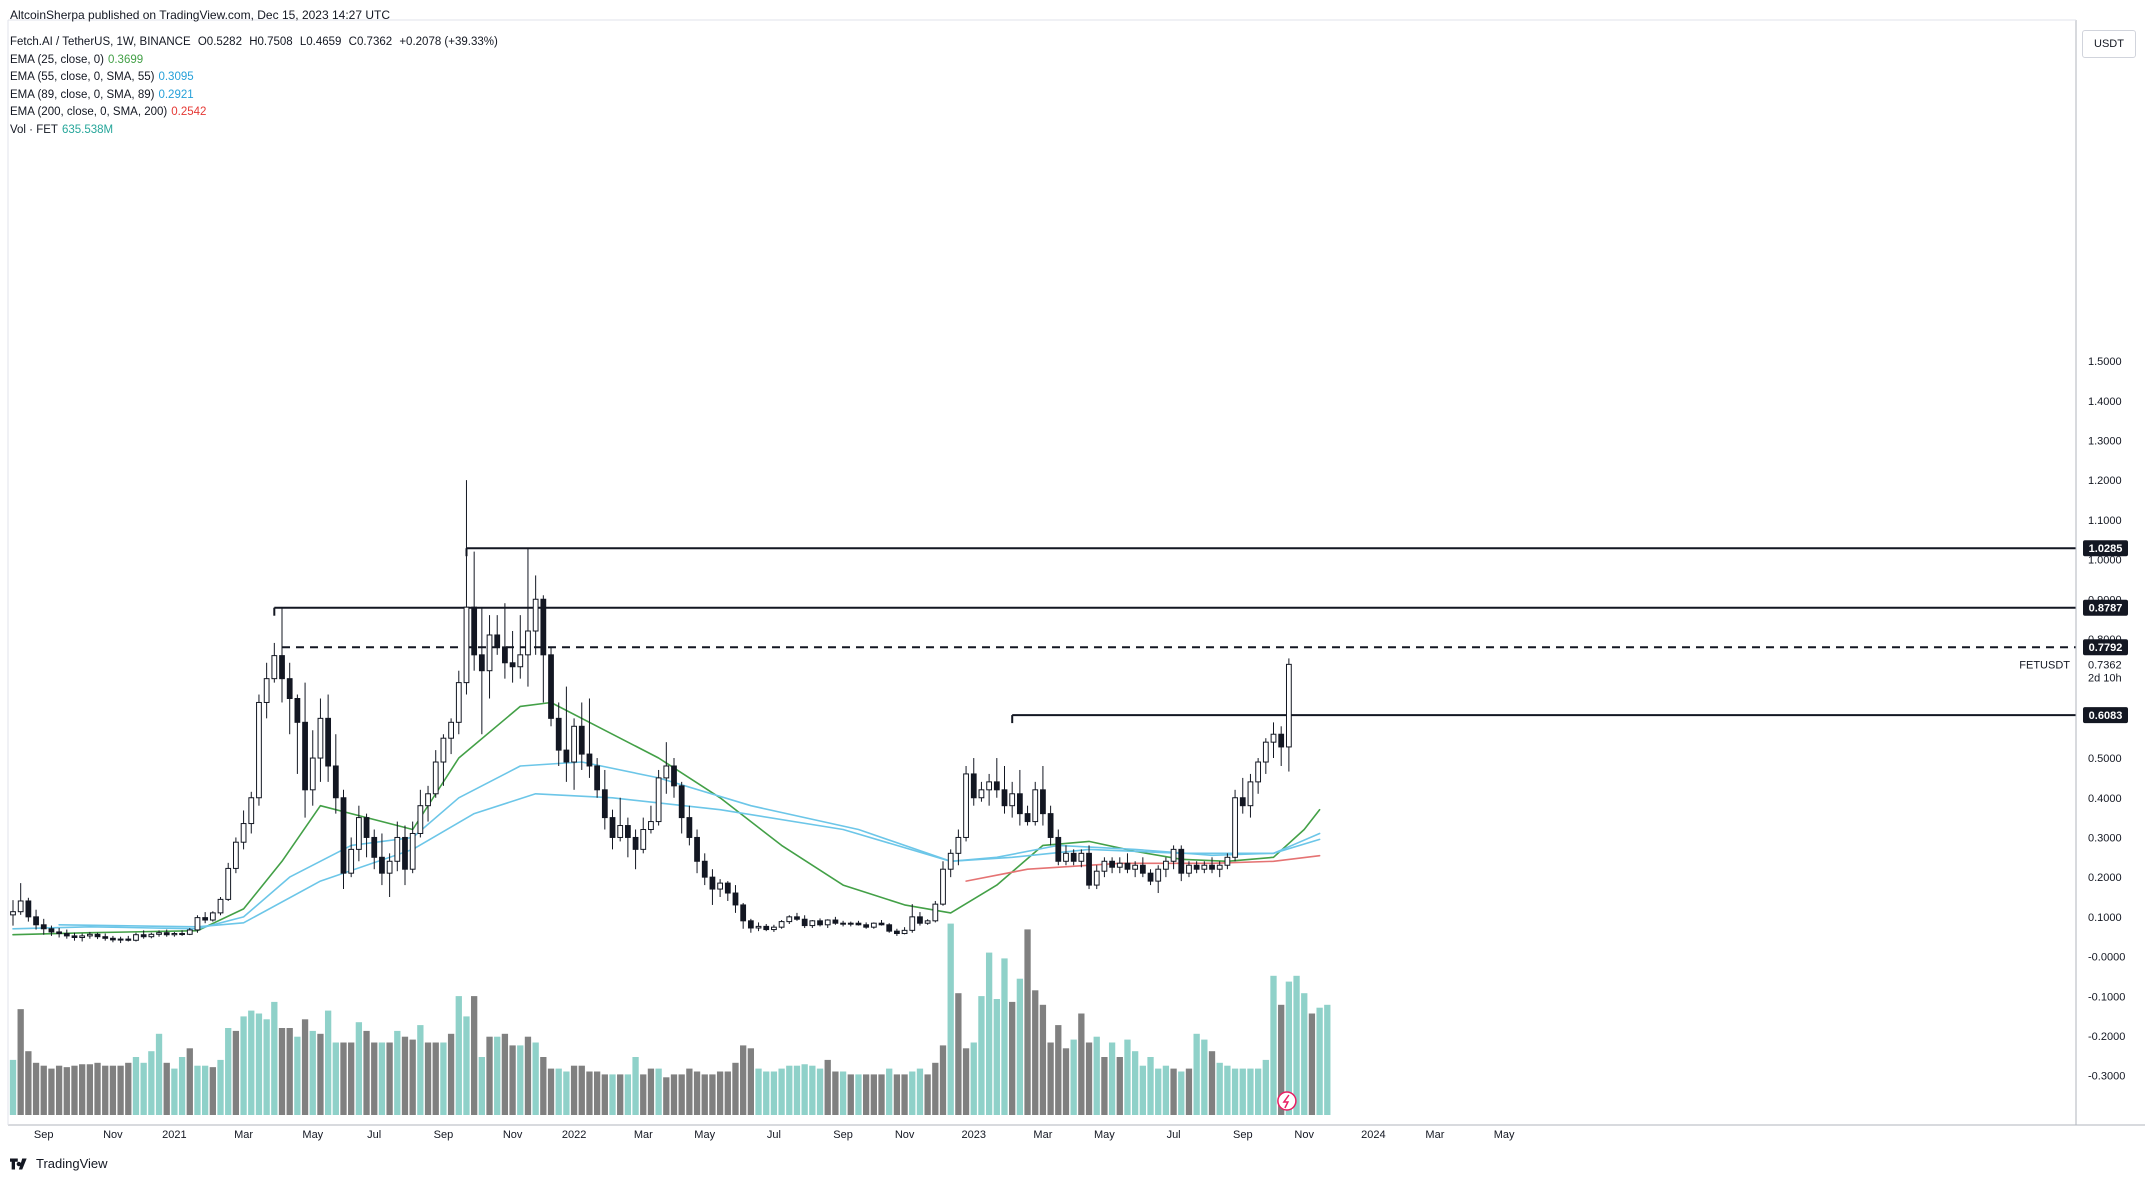 The height and width of the screenshot is (1179, 2145). What do you see at coordinates (59, 1163) in the screenshot?
I see `footer-brand: TradingView` at bounding box center [59, 1163].